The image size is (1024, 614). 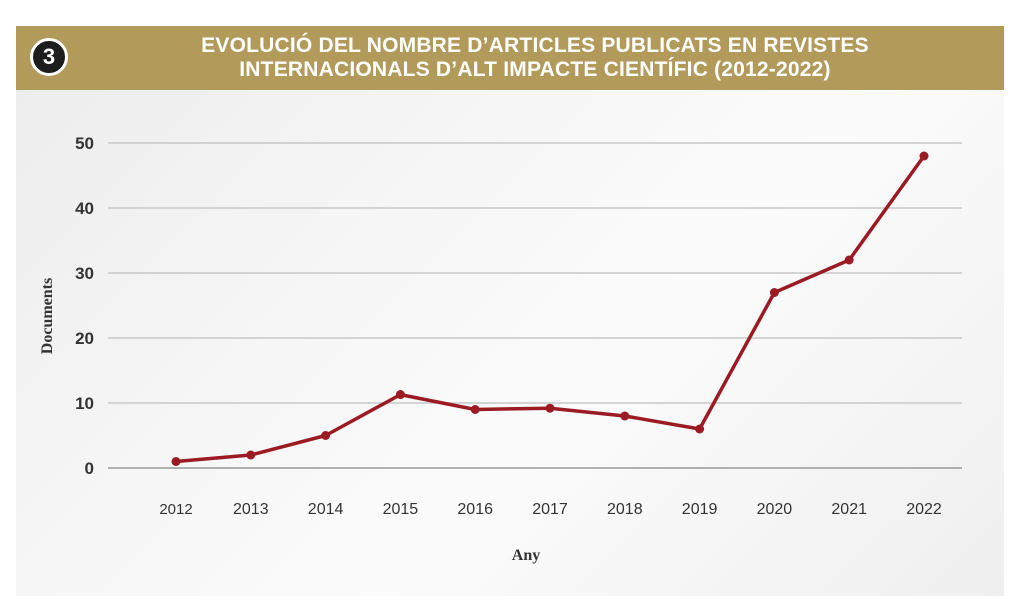 I want to click on y-tick-label: 30, so click(x=84, y=273).